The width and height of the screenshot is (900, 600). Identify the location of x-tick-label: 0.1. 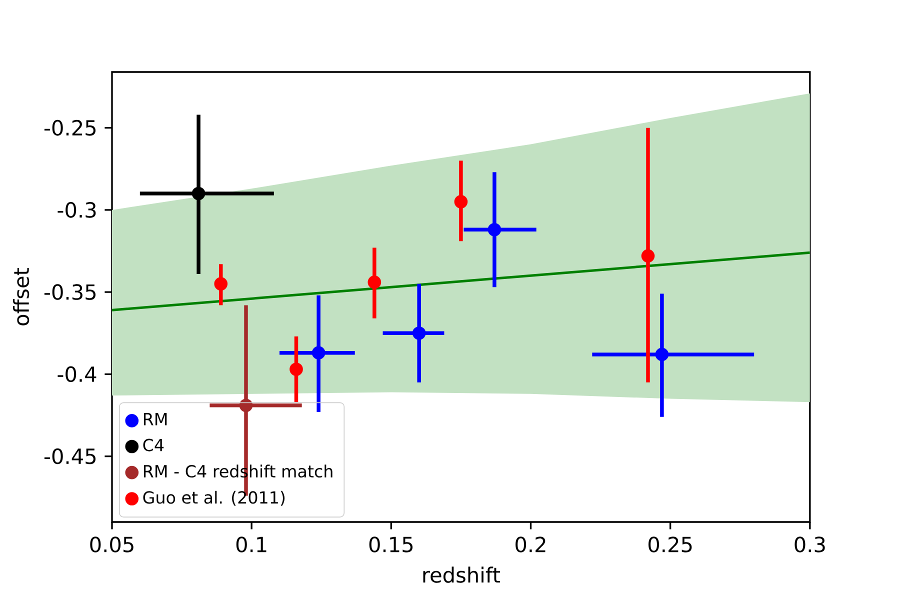
(251, 544).